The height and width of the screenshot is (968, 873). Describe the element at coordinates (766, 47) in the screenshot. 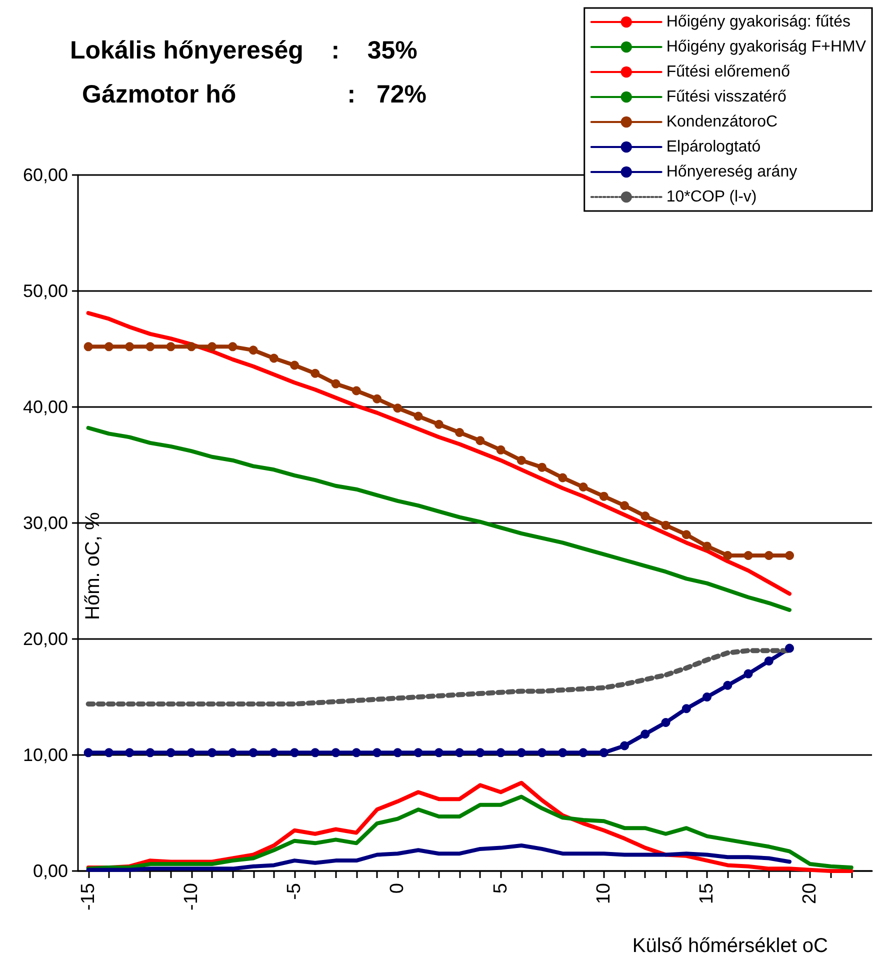

I see `legend-label: Hőigény gyakoriság F+HMV` at that location.